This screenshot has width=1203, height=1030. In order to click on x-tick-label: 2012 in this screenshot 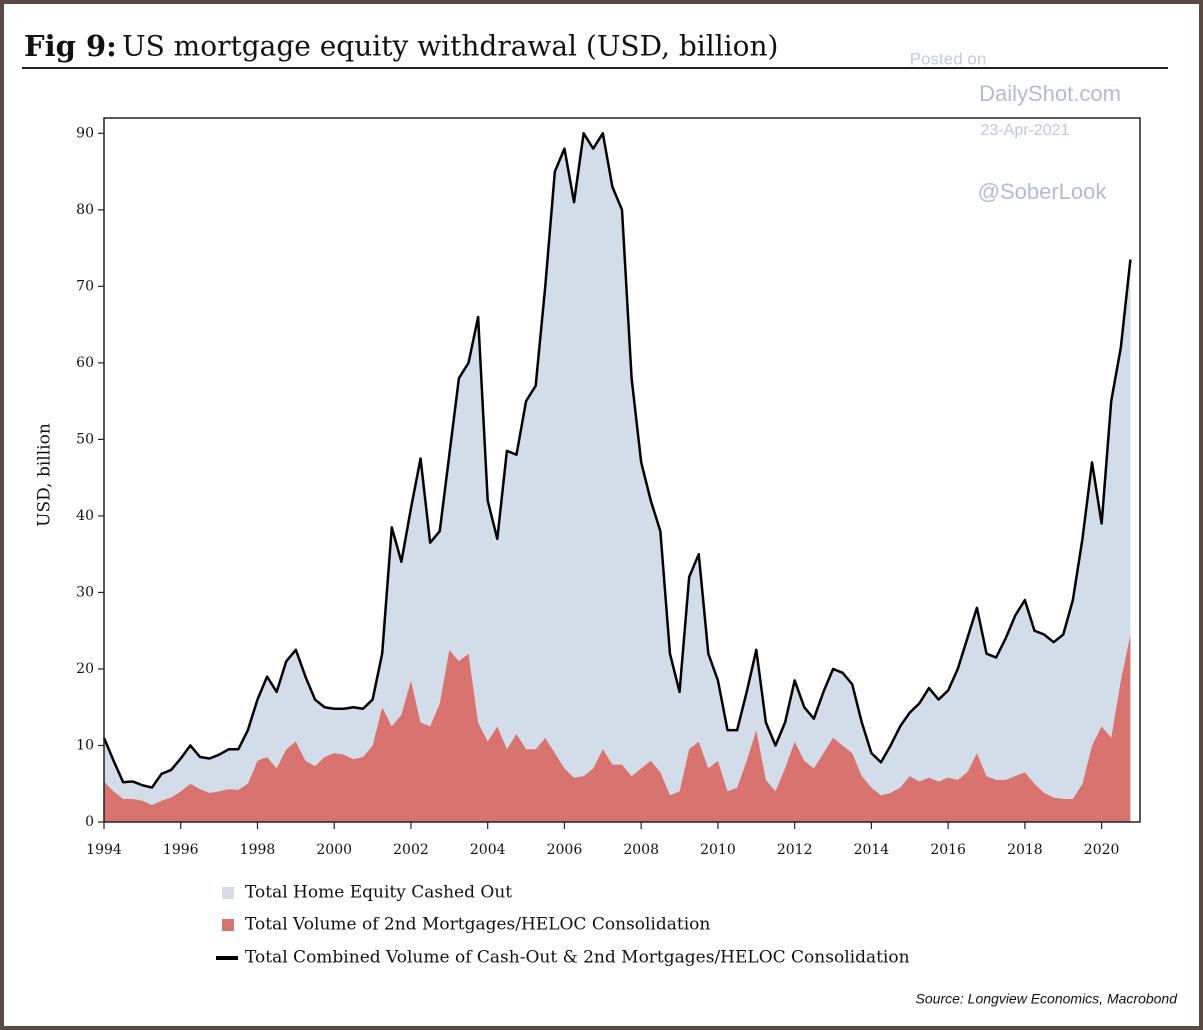, I will do `click(795, 850)`.